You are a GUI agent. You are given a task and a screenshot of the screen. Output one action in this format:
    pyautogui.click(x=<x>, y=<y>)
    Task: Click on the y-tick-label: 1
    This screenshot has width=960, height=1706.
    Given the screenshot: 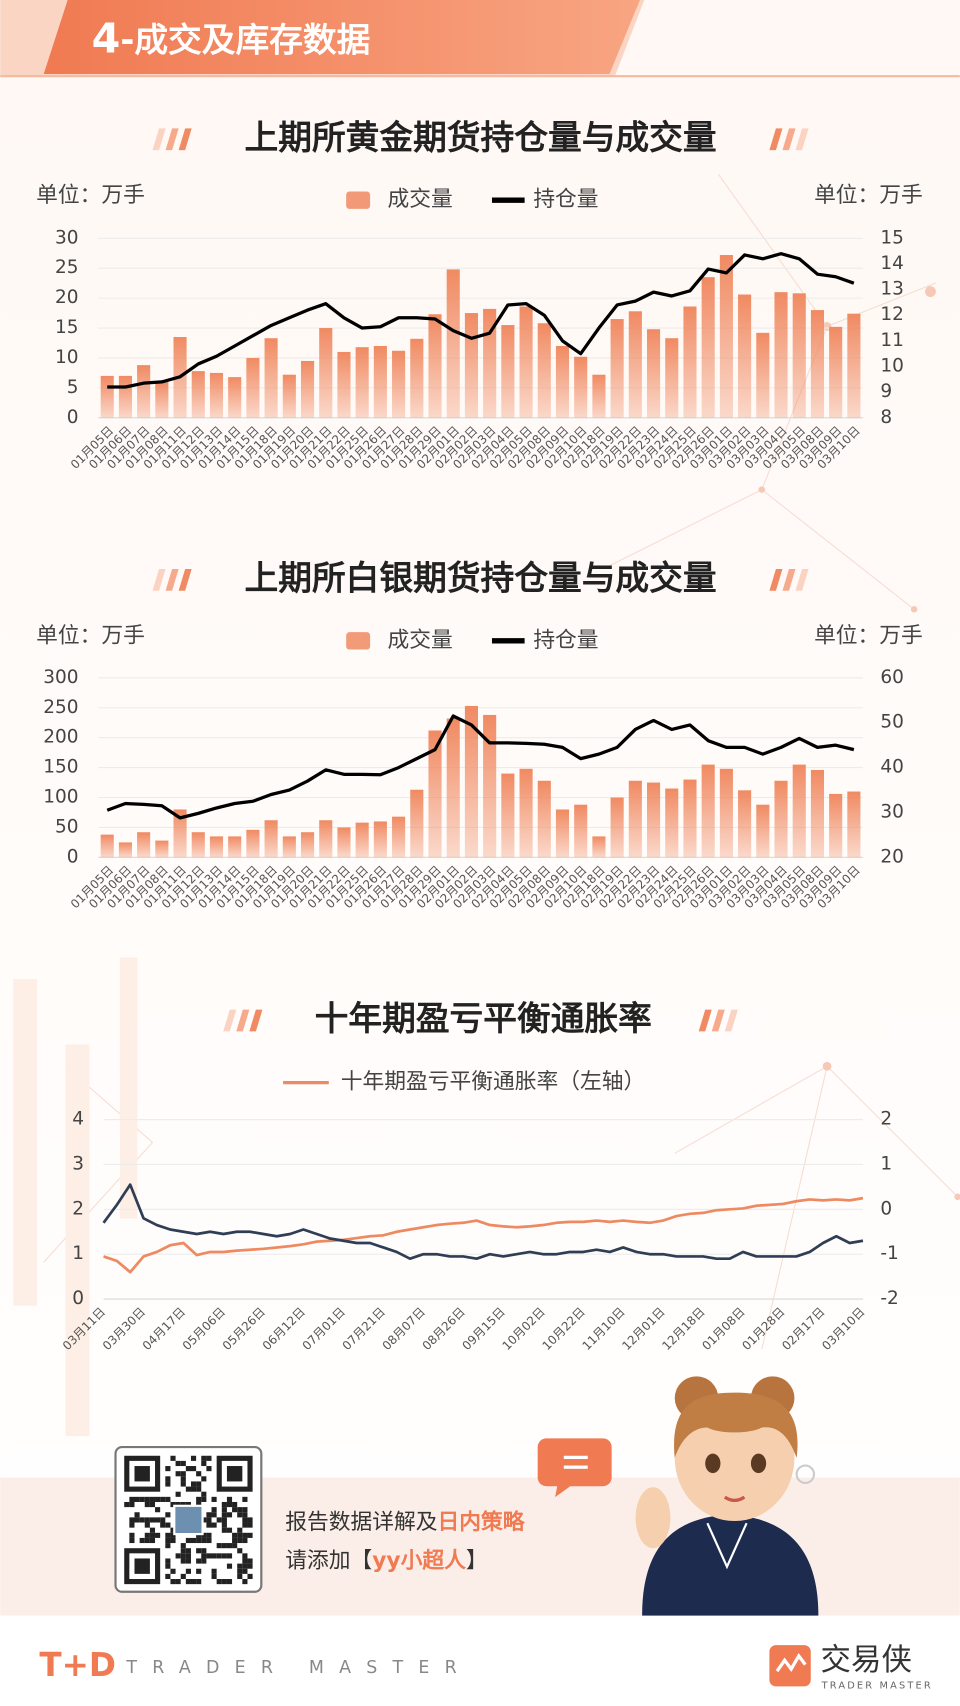 What is the action you would take?
    pyautogui.click(x=78, y=1253)
    